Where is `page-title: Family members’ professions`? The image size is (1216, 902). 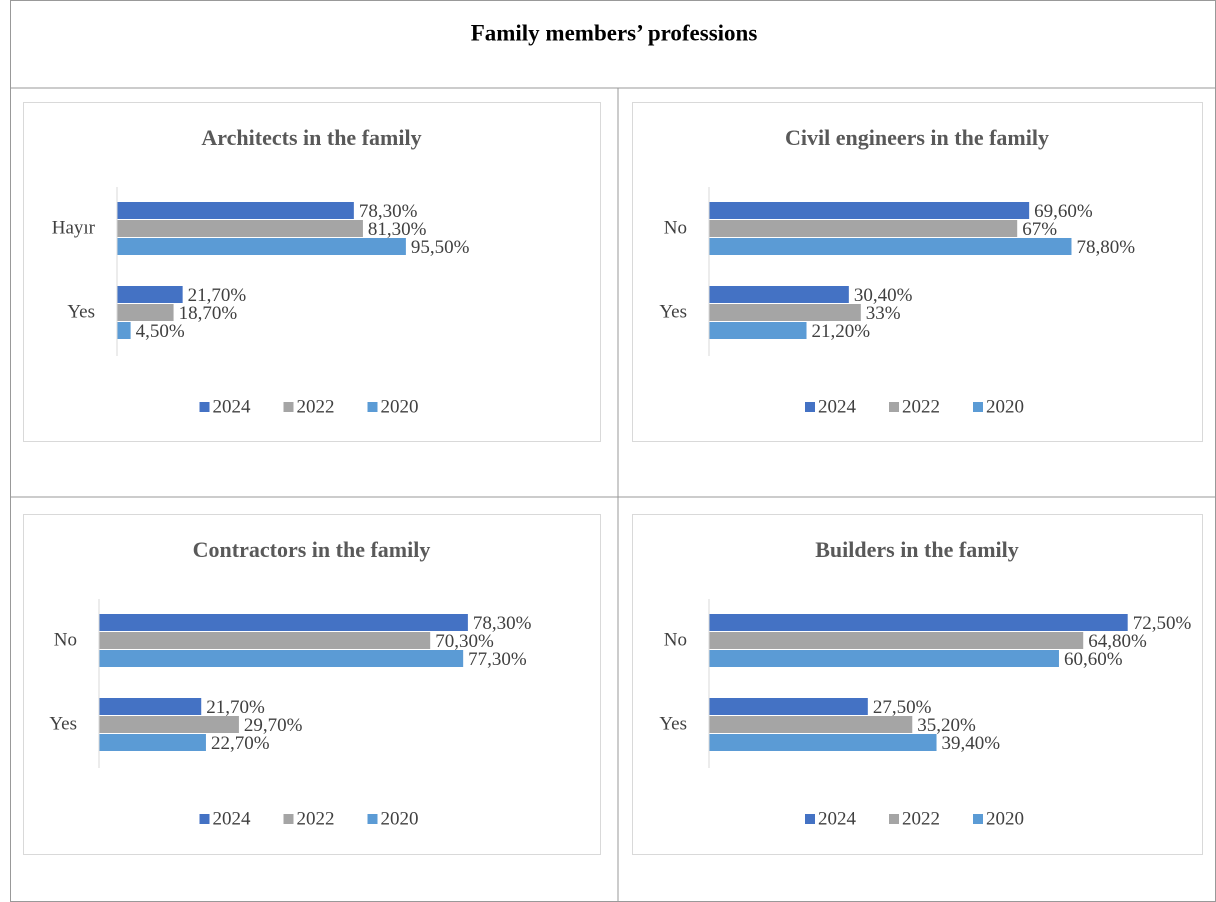 page-title: Family members’ professions is located at coordinates (614, 32).